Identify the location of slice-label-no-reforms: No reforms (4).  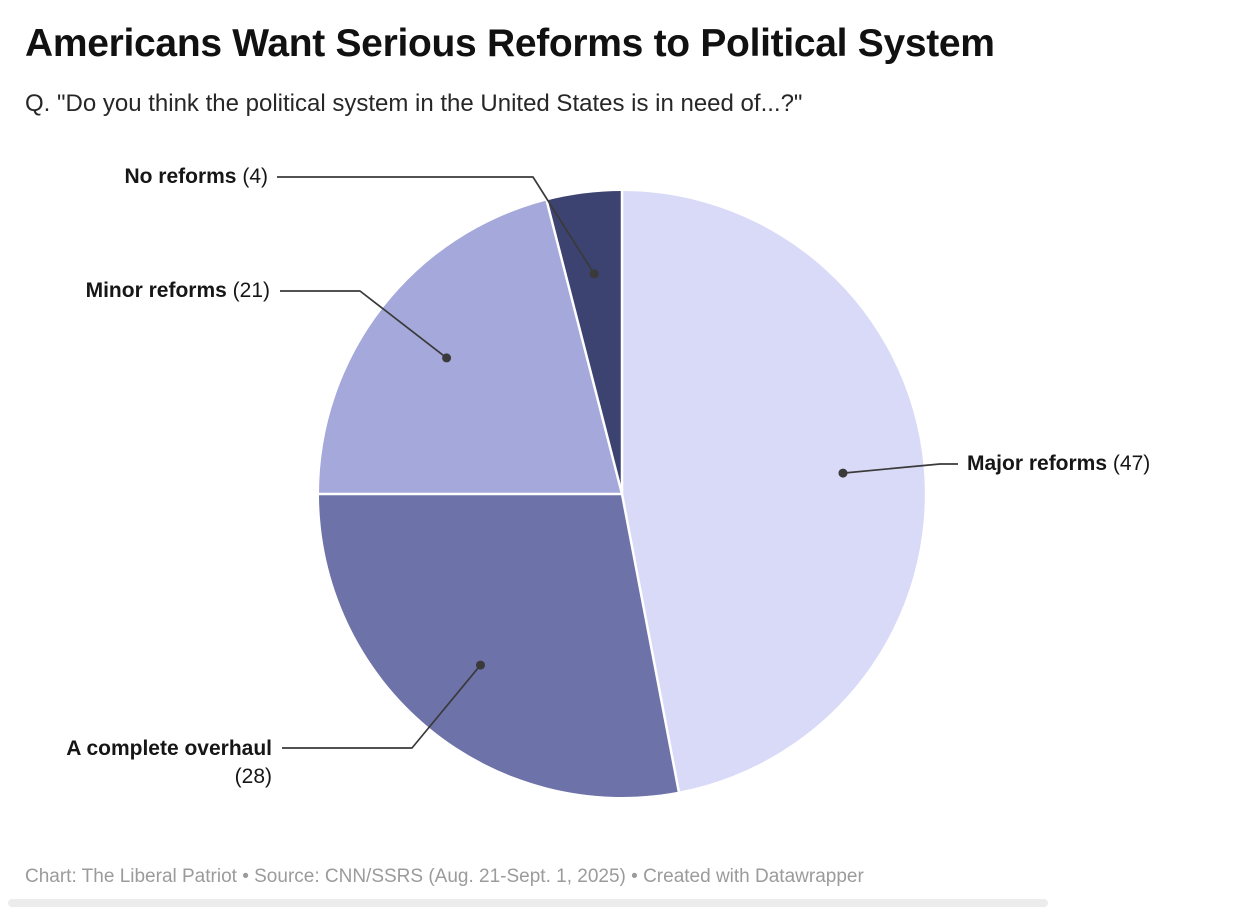
(196, 177).